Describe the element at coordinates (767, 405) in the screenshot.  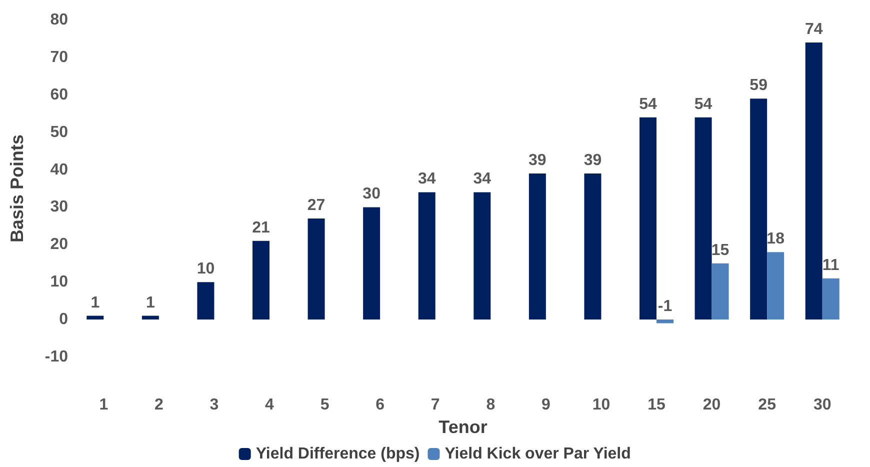
I see `x-tick-label: 25` at that location.